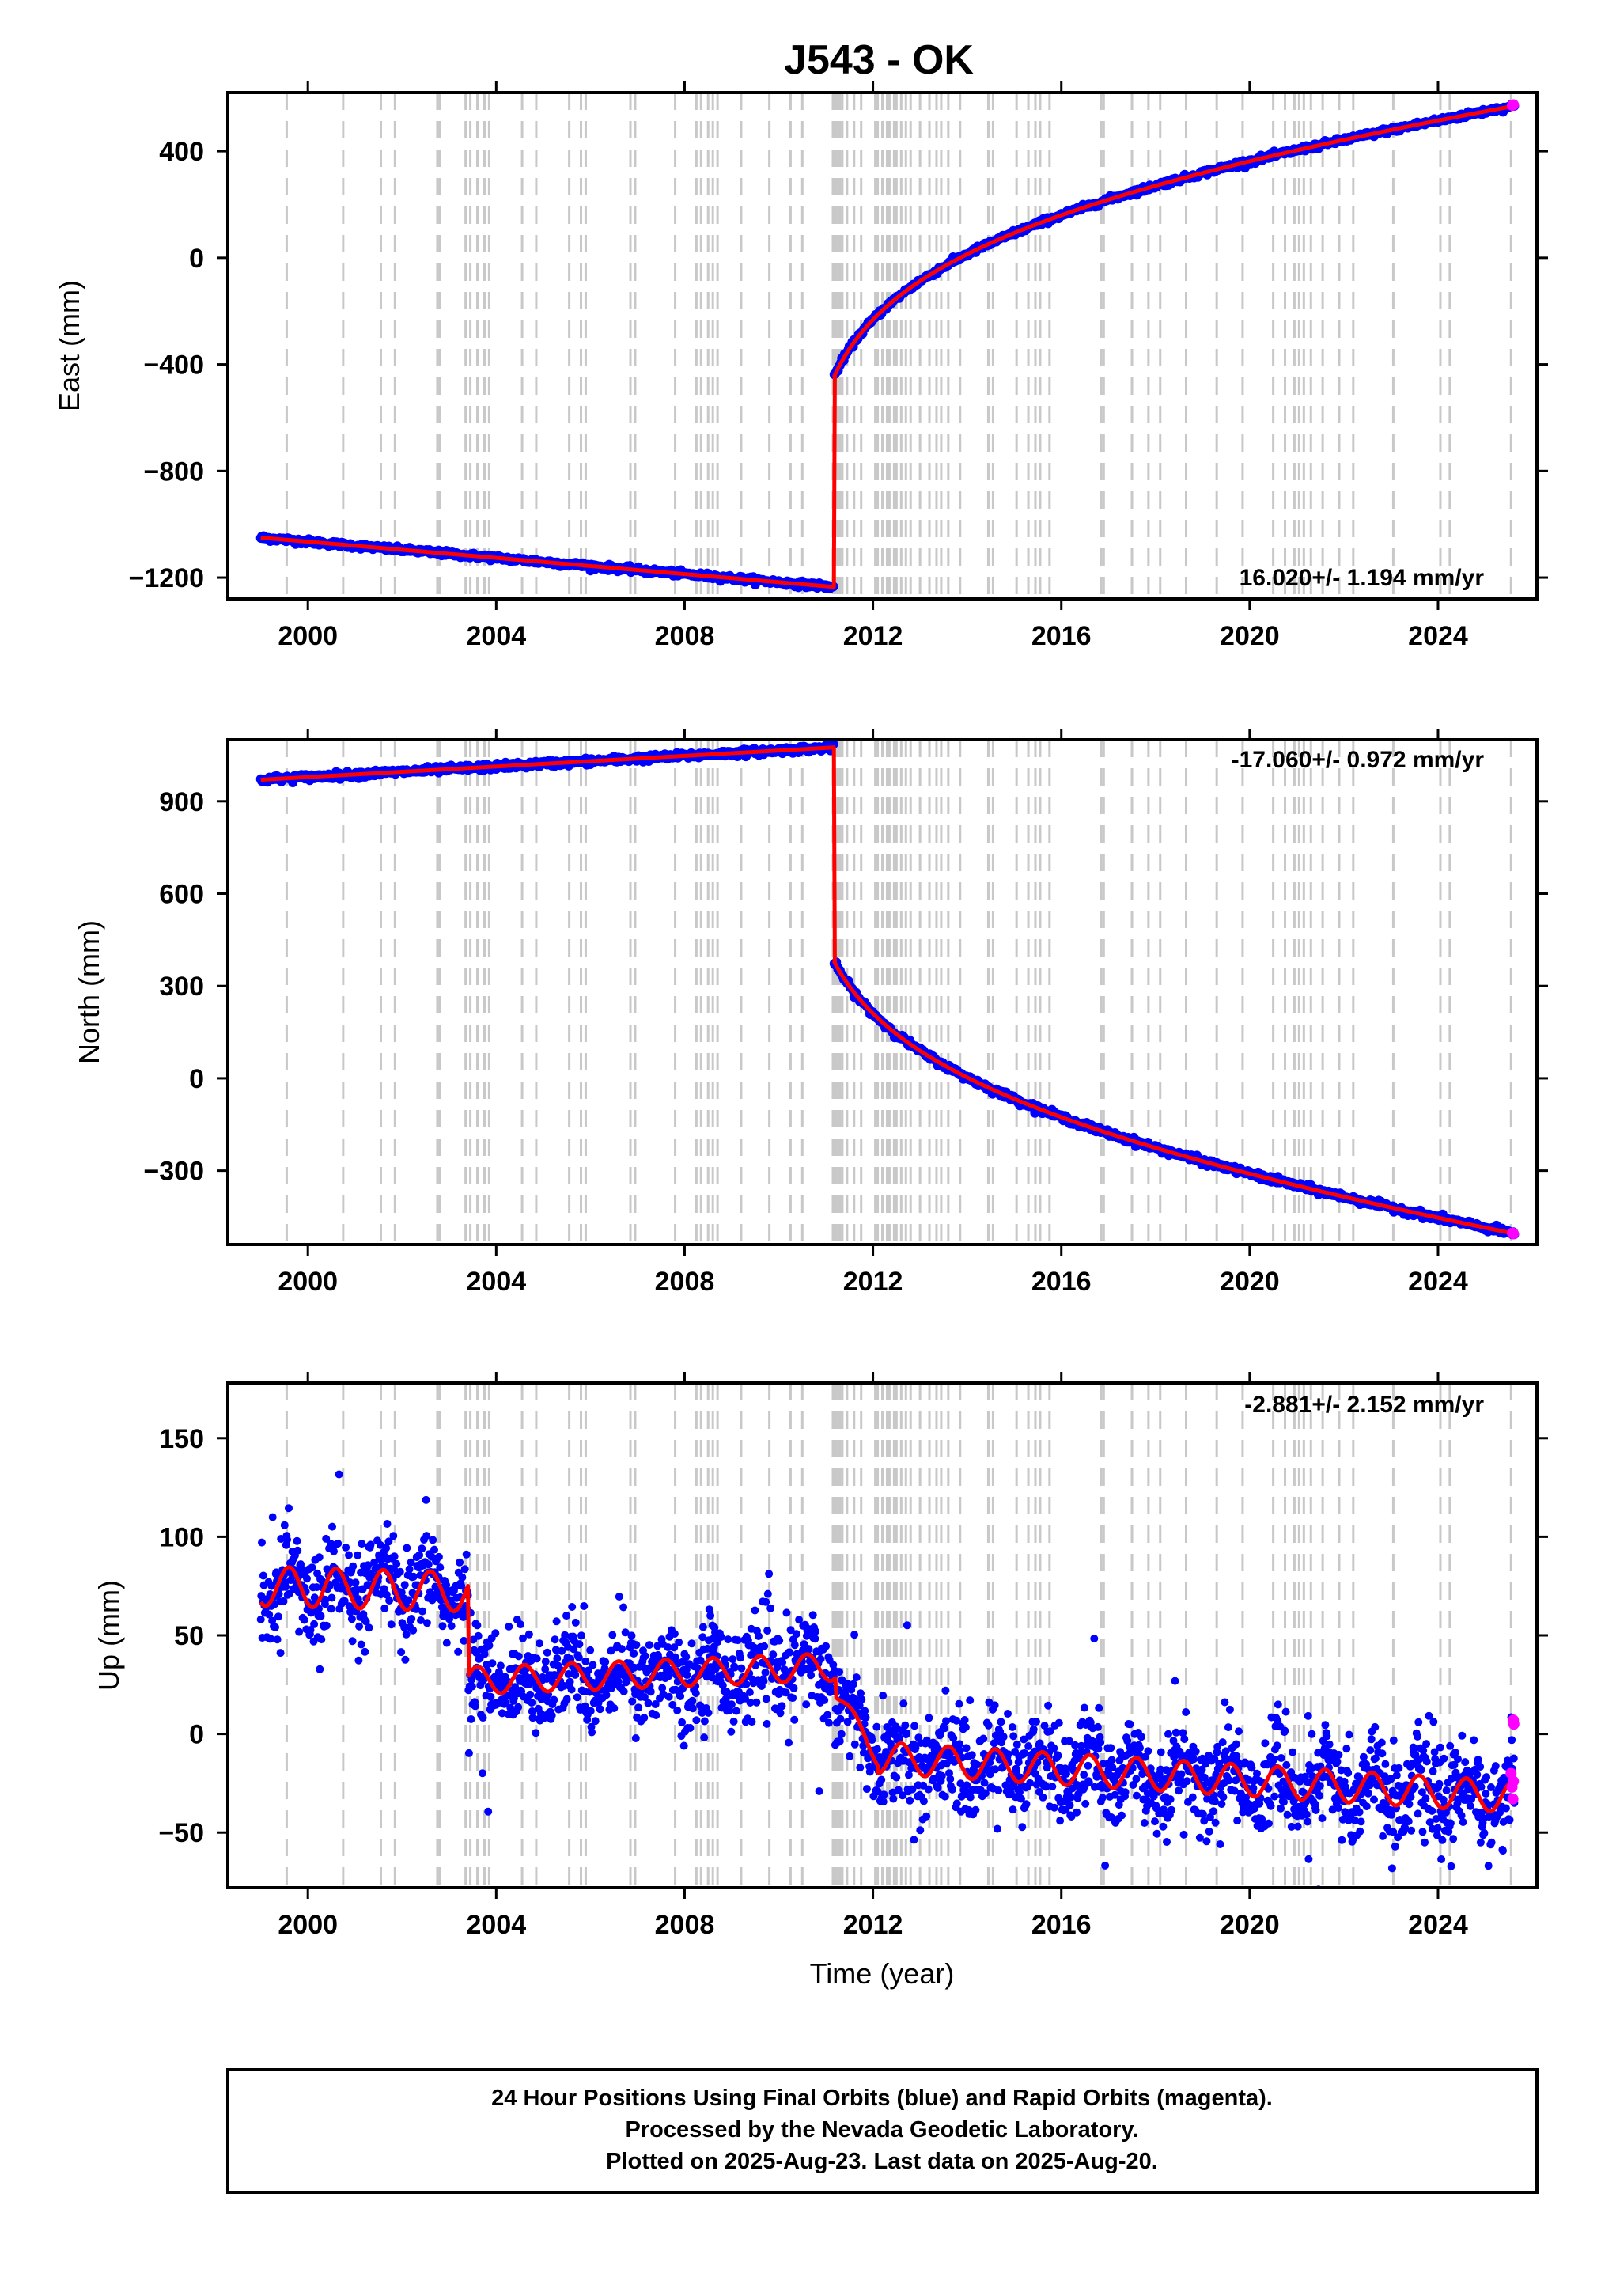 This screenshot has height=2296, width=1601. What do you see at coordinates (174, 472) in the screenshot?
I see `y-tick-label: −800` at bounding box center [174, 472].